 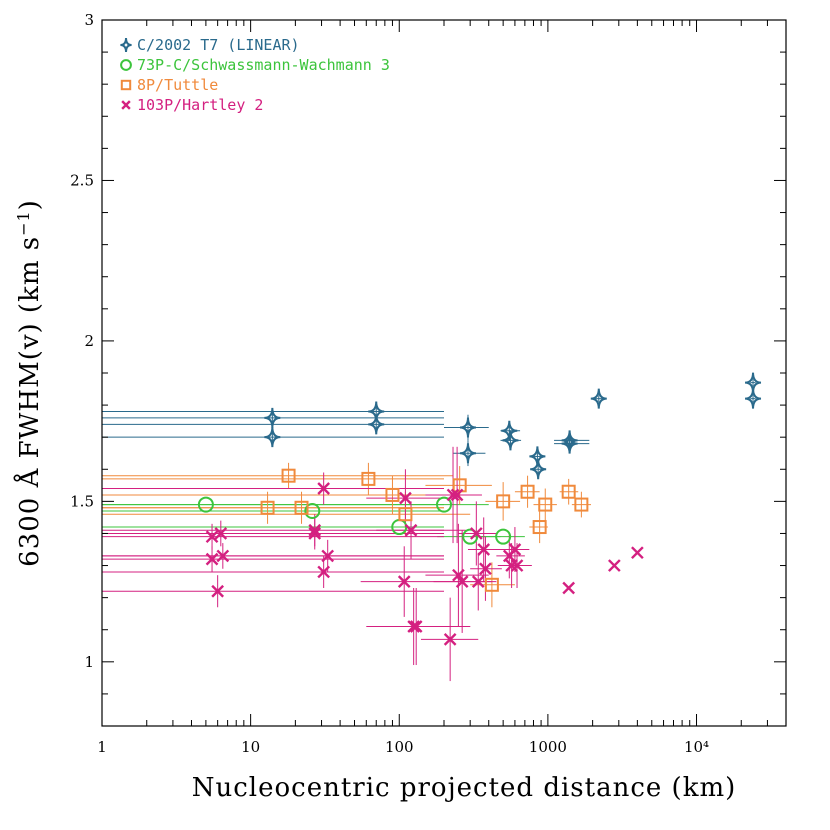 What do you see at coordinates (696, 747) in the screenshot?
I see `x-tick-label: 10⁴` at bounding box center [696, 747].